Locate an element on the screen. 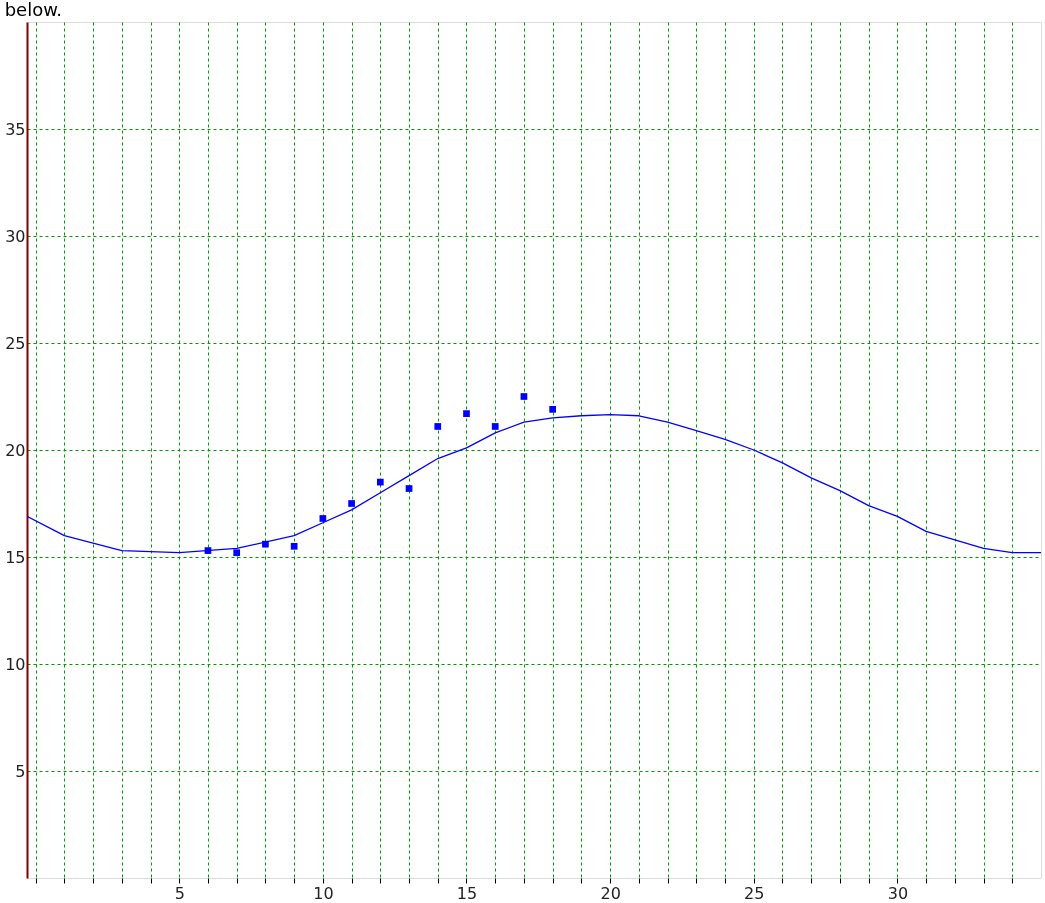 Image resolution: width=1045 pixels, height=903 pixels. x-tick-label: 10 is located at coordinates (323, 893).